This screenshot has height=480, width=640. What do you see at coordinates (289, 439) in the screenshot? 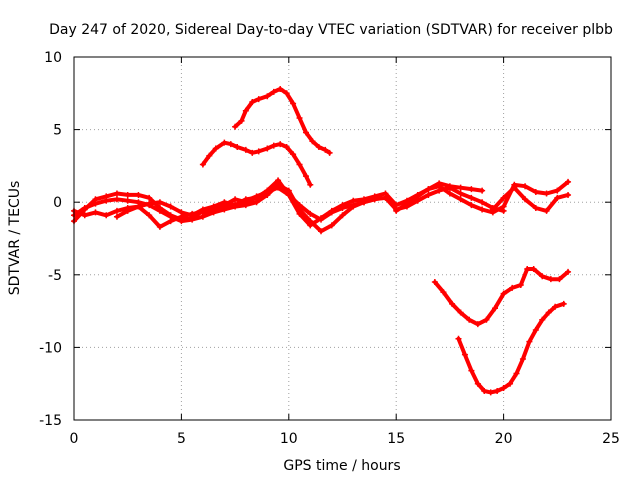
I see `x-tick-label: 10` at bounding box center [289, 439].